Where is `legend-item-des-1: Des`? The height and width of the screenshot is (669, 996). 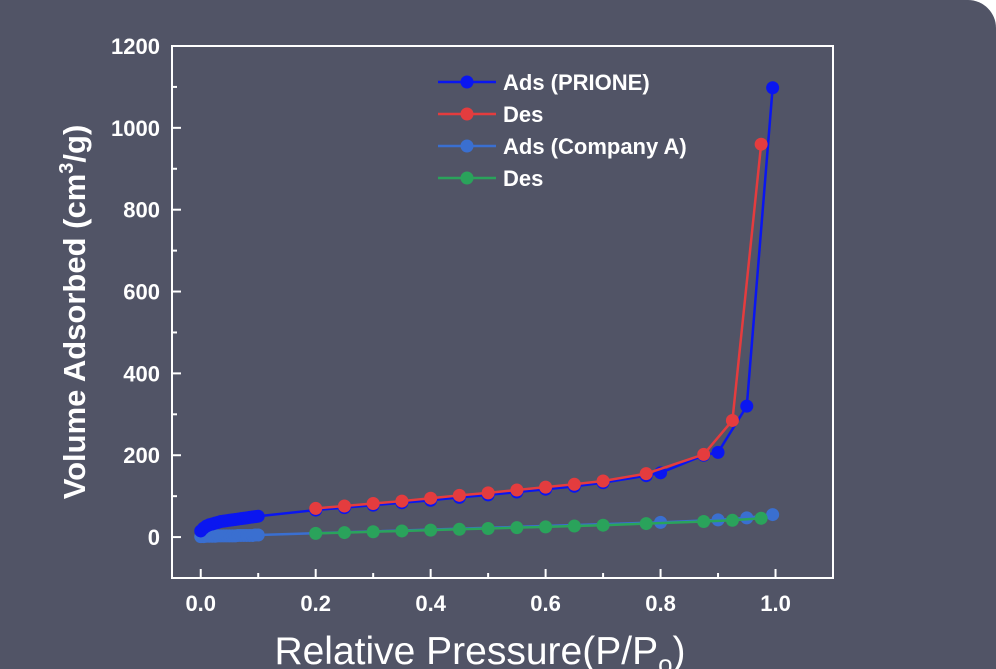 legend-item-des-1: Des is located at coordinates (490, 114).